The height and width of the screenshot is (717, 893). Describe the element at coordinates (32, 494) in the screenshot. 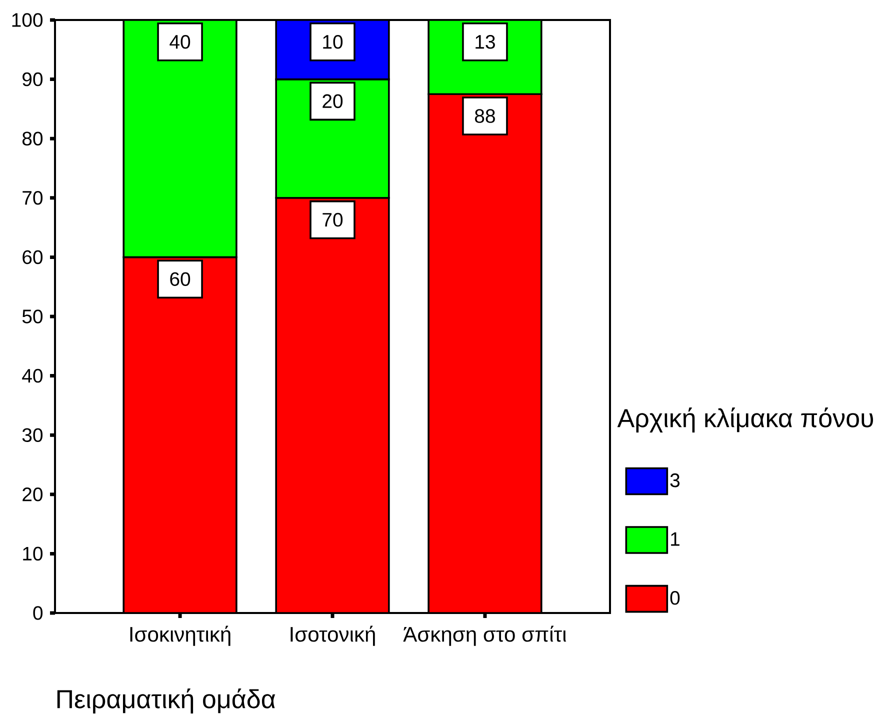

I see `y-tick-label: 20` at that location.